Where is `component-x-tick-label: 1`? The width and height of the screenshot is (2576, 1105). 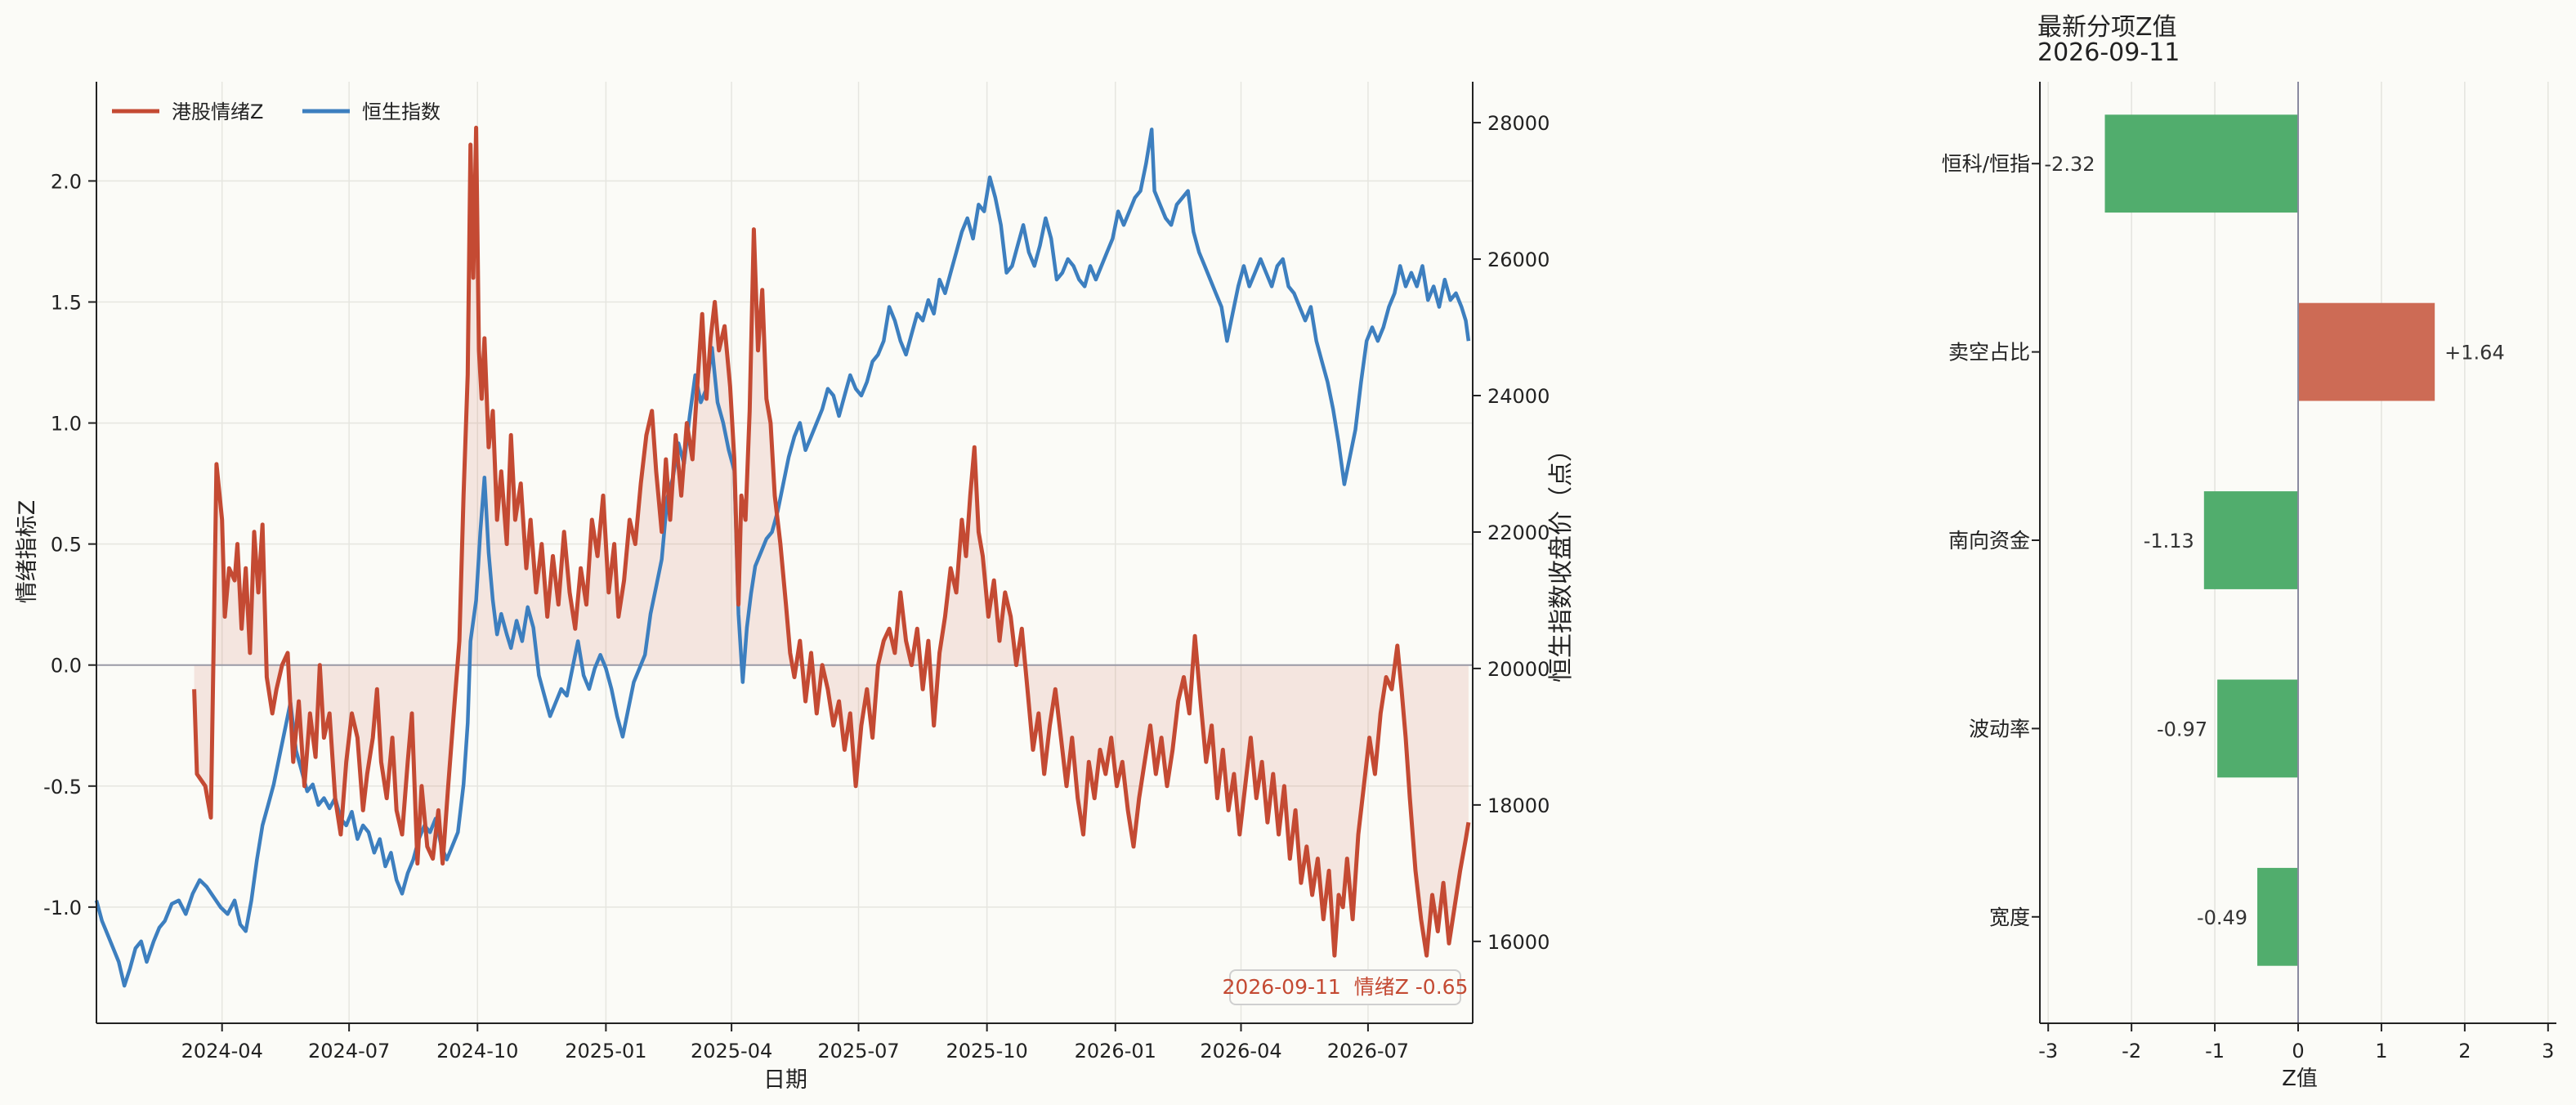 component-x-tick-label: 1 is located at coordinates (2381, 1051).